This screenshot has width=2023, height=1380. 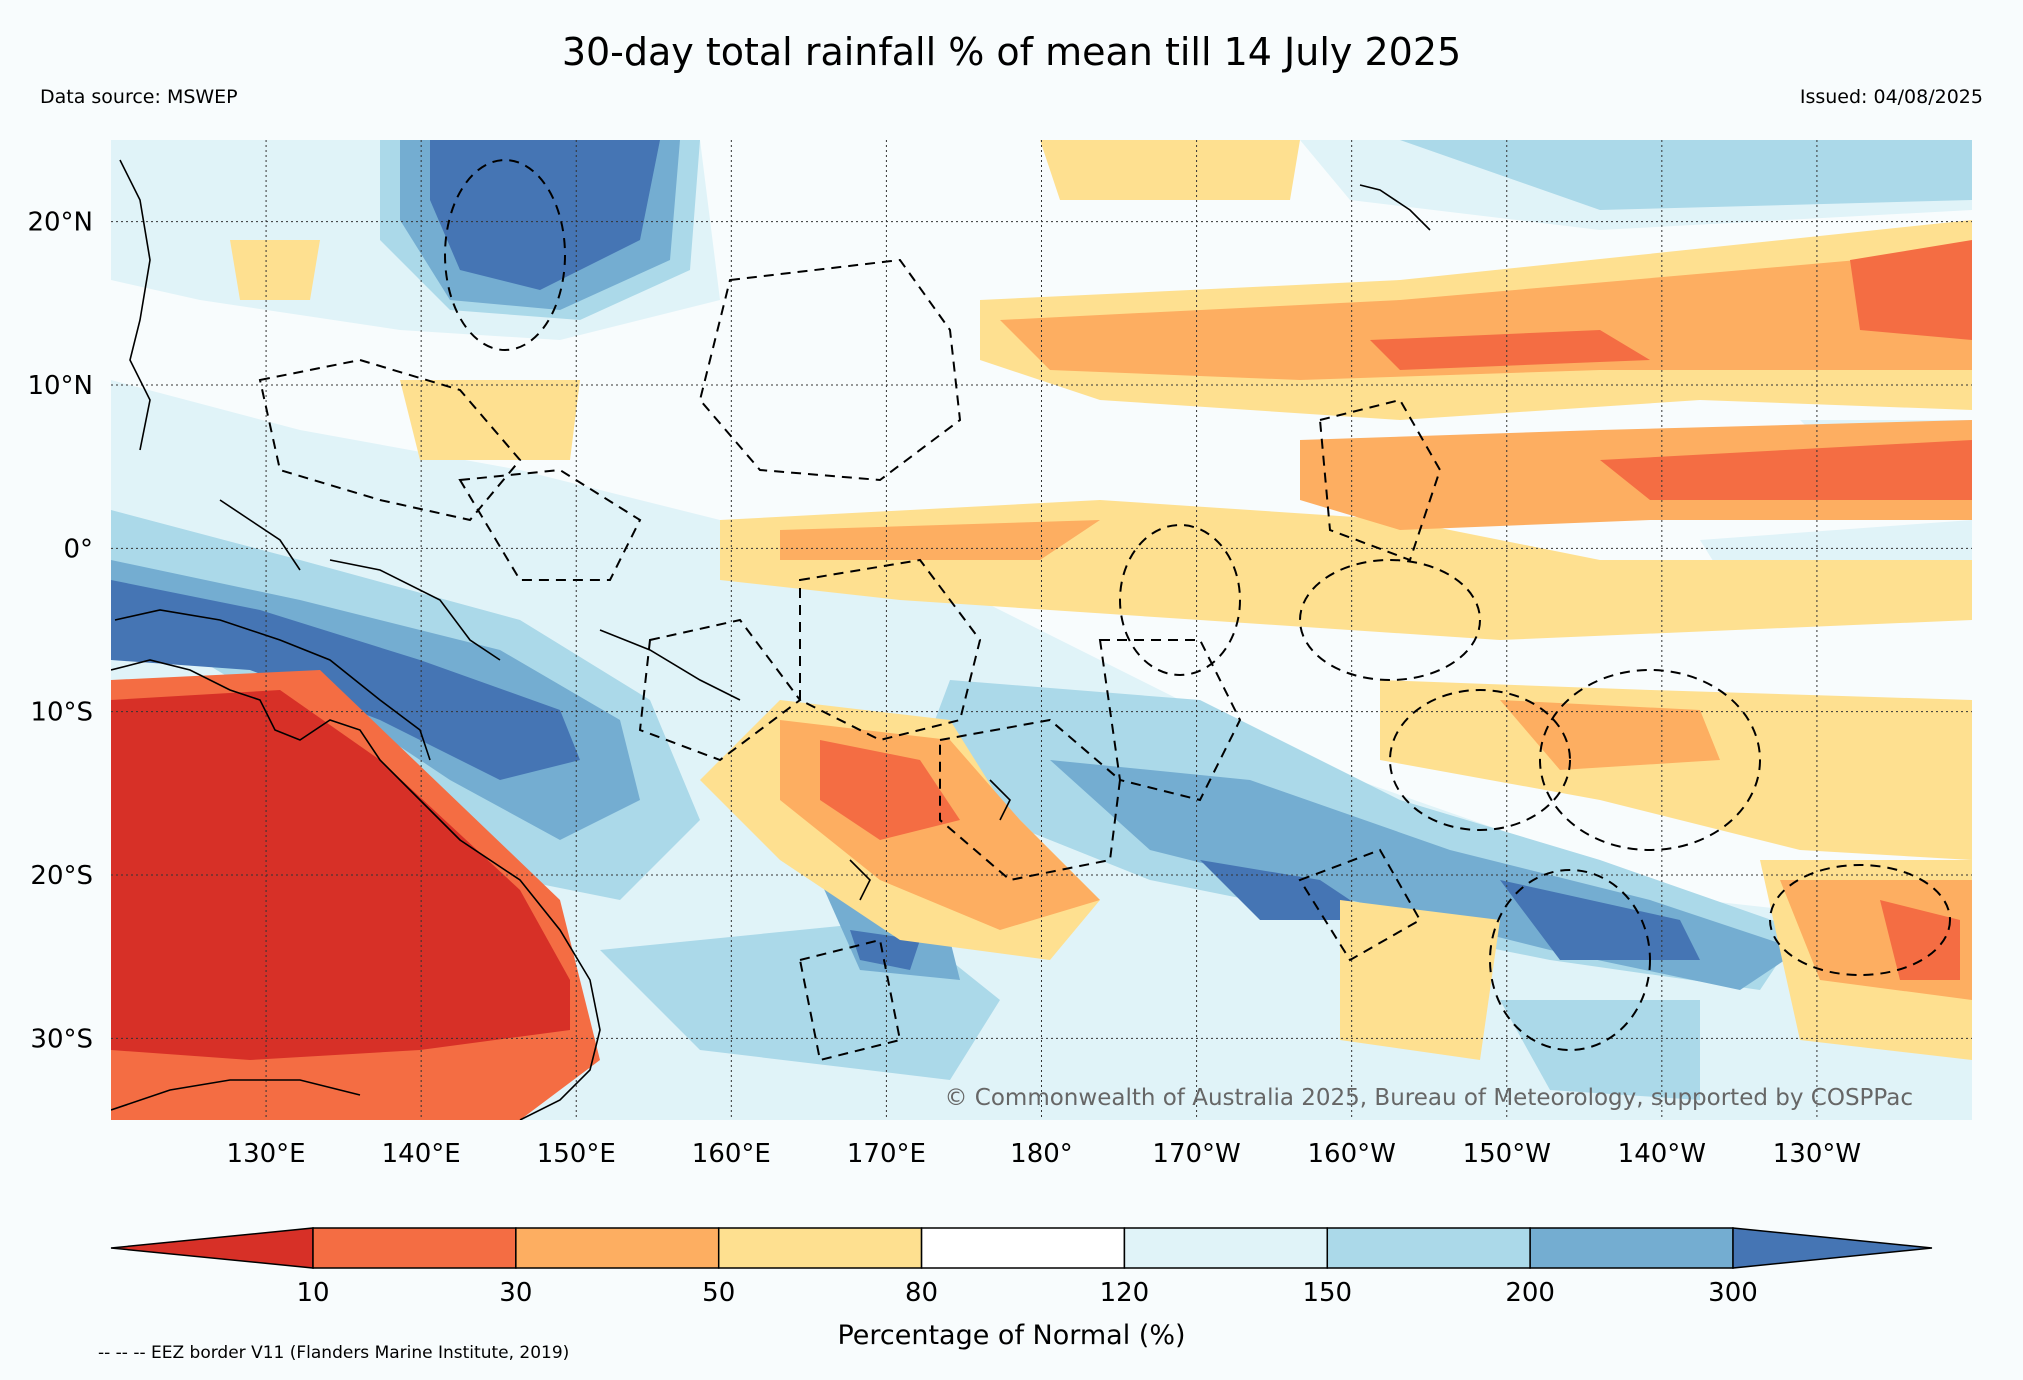 I want to click on lon-tick-label: 150°E, so click(x=576, y=1154).